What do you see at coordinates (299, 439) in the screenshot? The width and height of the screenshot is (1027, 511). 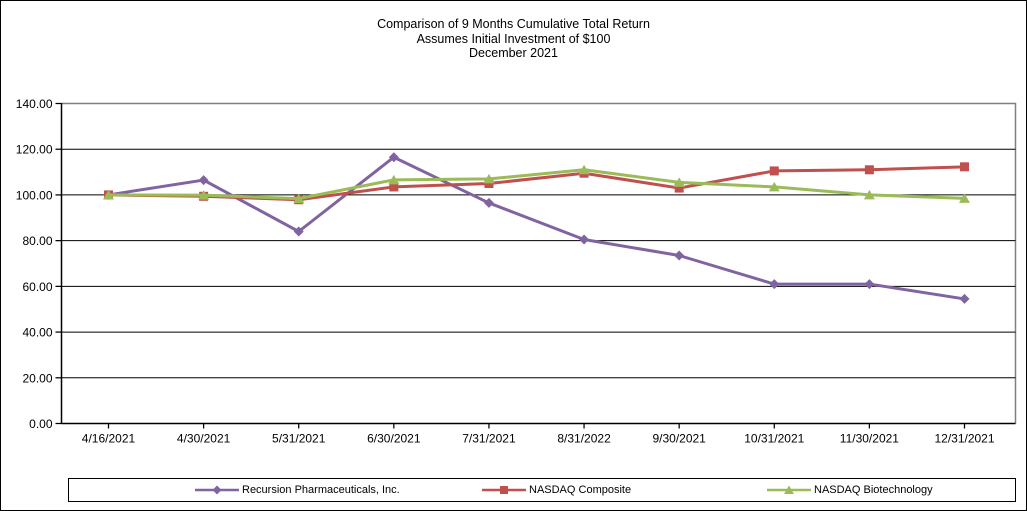 I see `x-axis-label: 5/31/2021` at bounding box center [299, 439].